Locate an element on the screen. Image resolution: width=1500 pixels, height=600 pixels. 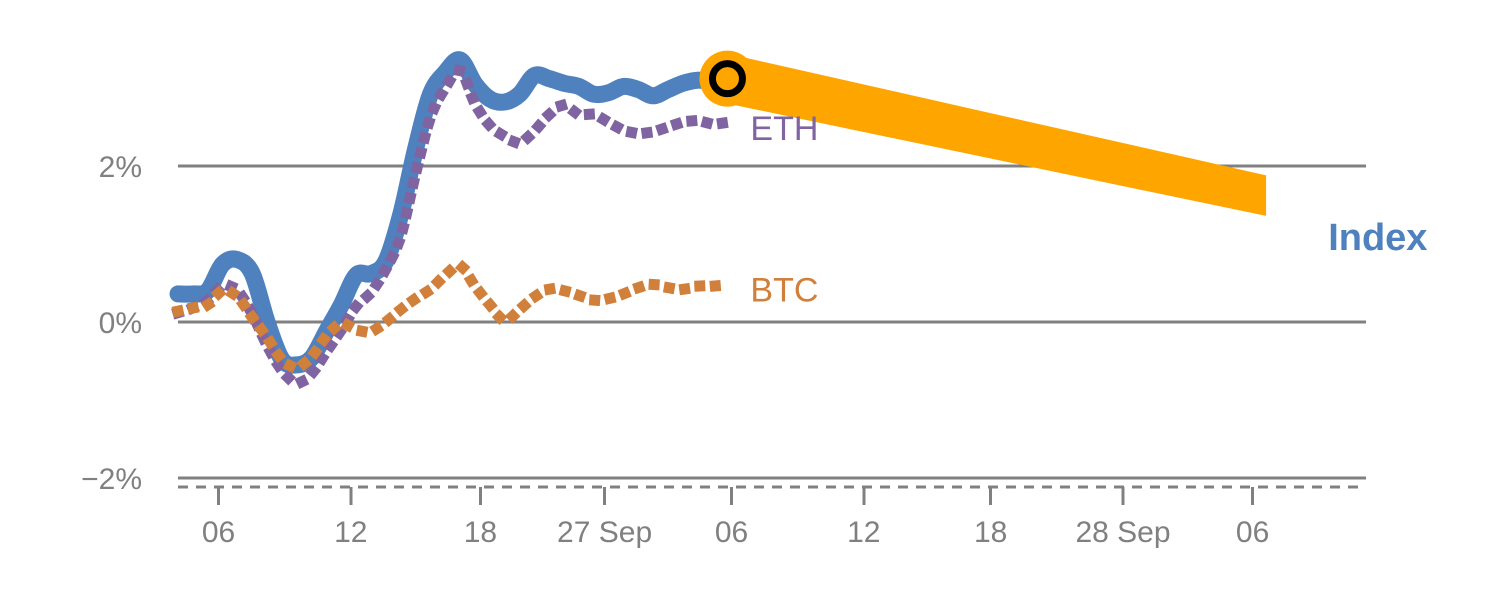
series-label-index: Index is located at coordinates (1377, 238).